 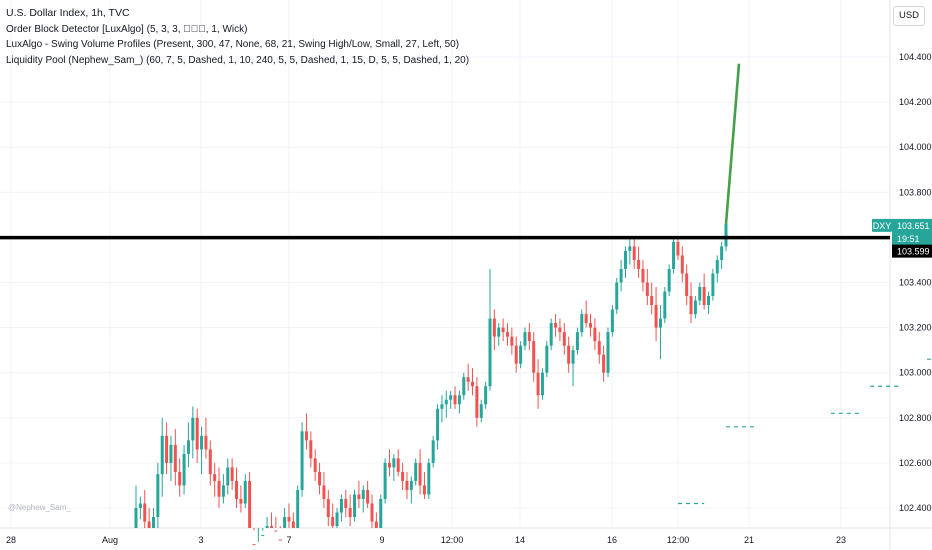 What do you see at coordinates (915, 147) in the screenshot?
I see `price-tick-label: 104.000` at bounding box center [915, 147].